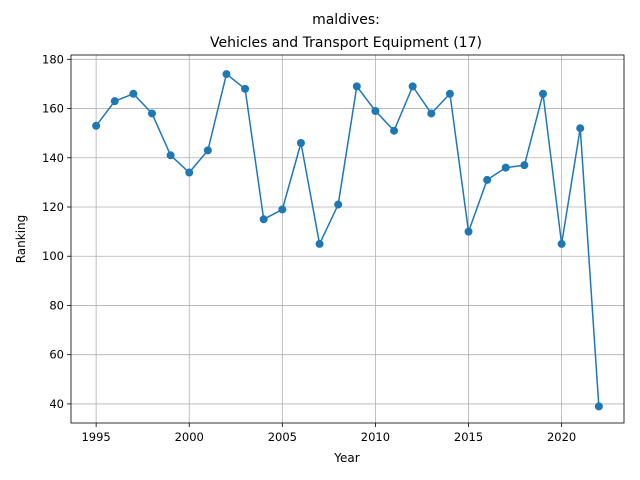  I want to click on y-tick-label: 40, so click(56, 404).